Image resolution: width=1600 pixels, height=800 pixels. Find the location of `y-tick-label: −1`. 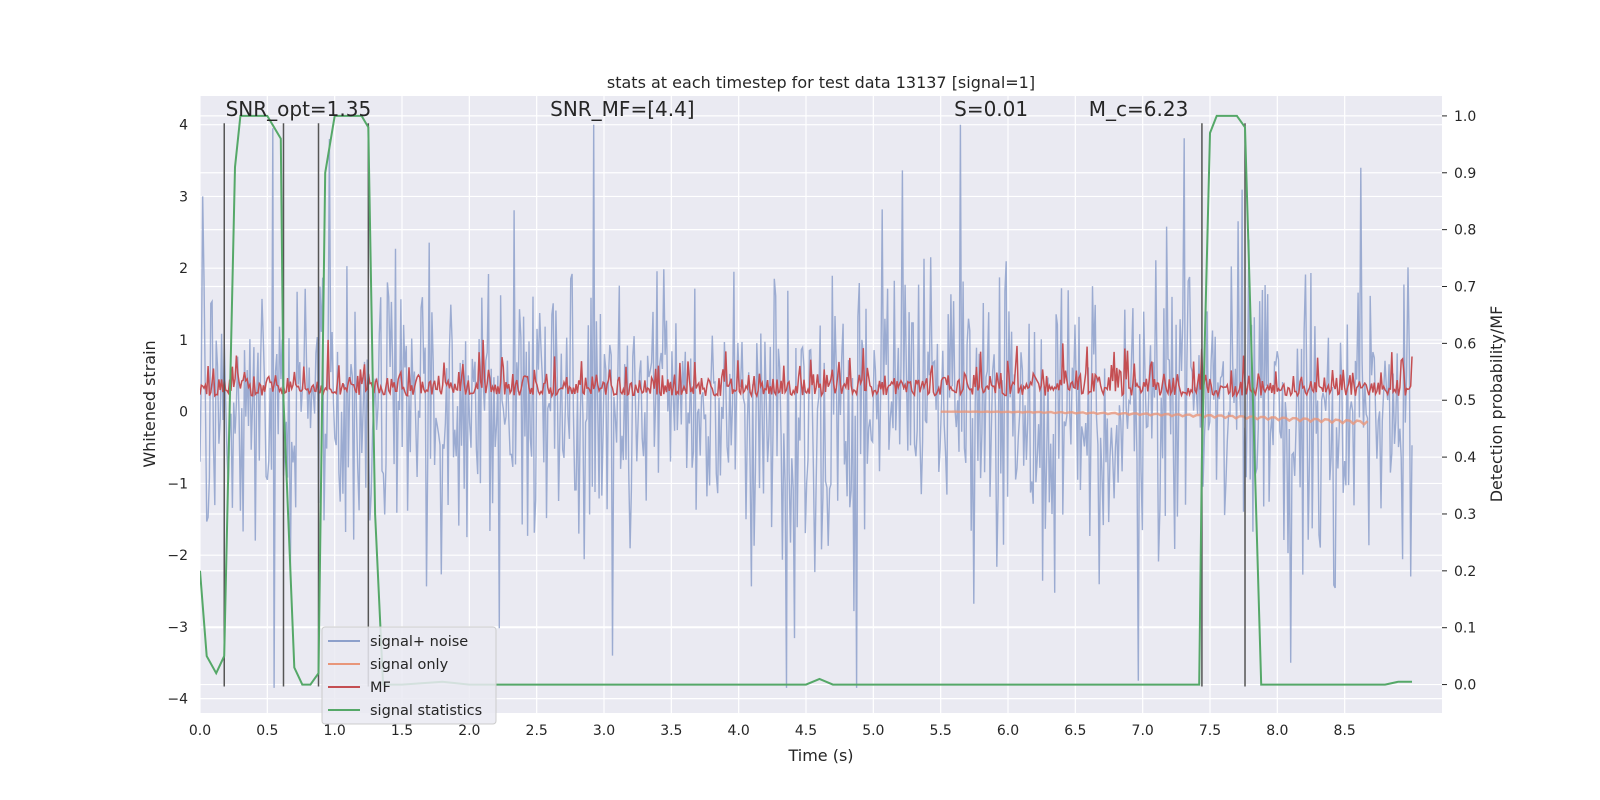

y-tick-label: −1 is located at coordinates (177, 484).